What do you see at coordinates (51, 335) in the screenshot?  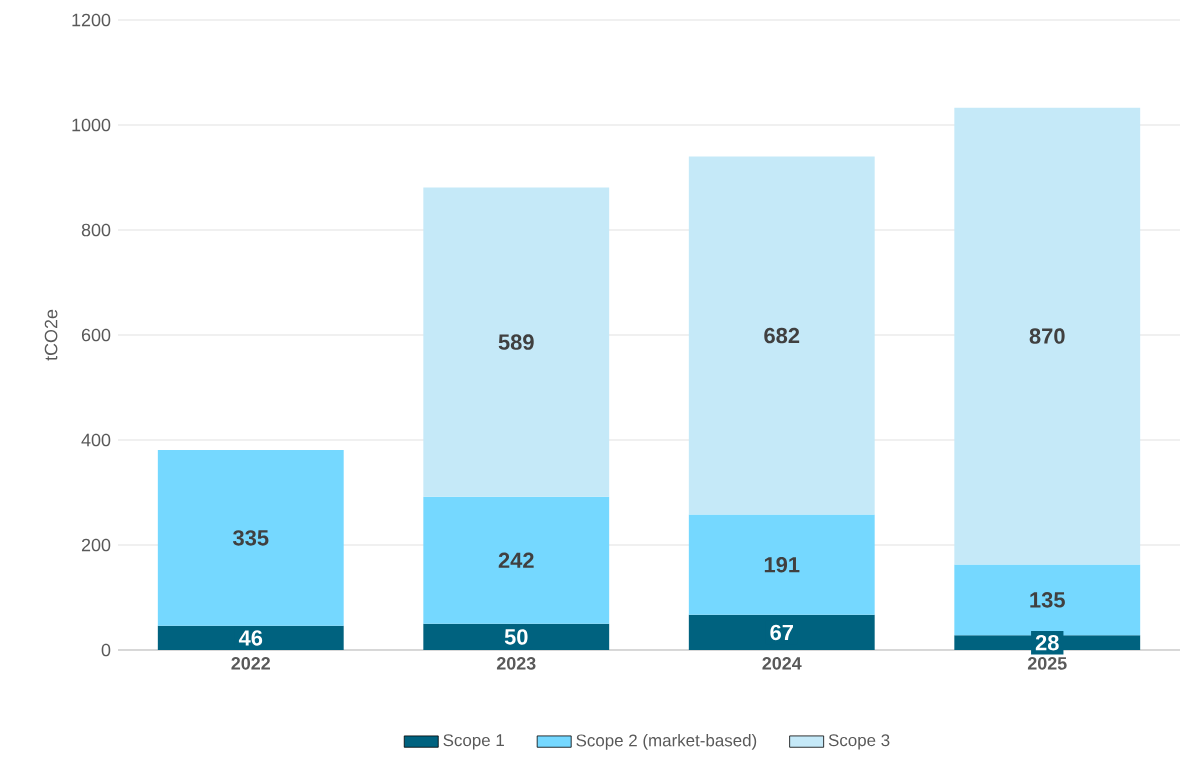 I see `y-axis-title: tCO2e` at bounding box center [51, 335].